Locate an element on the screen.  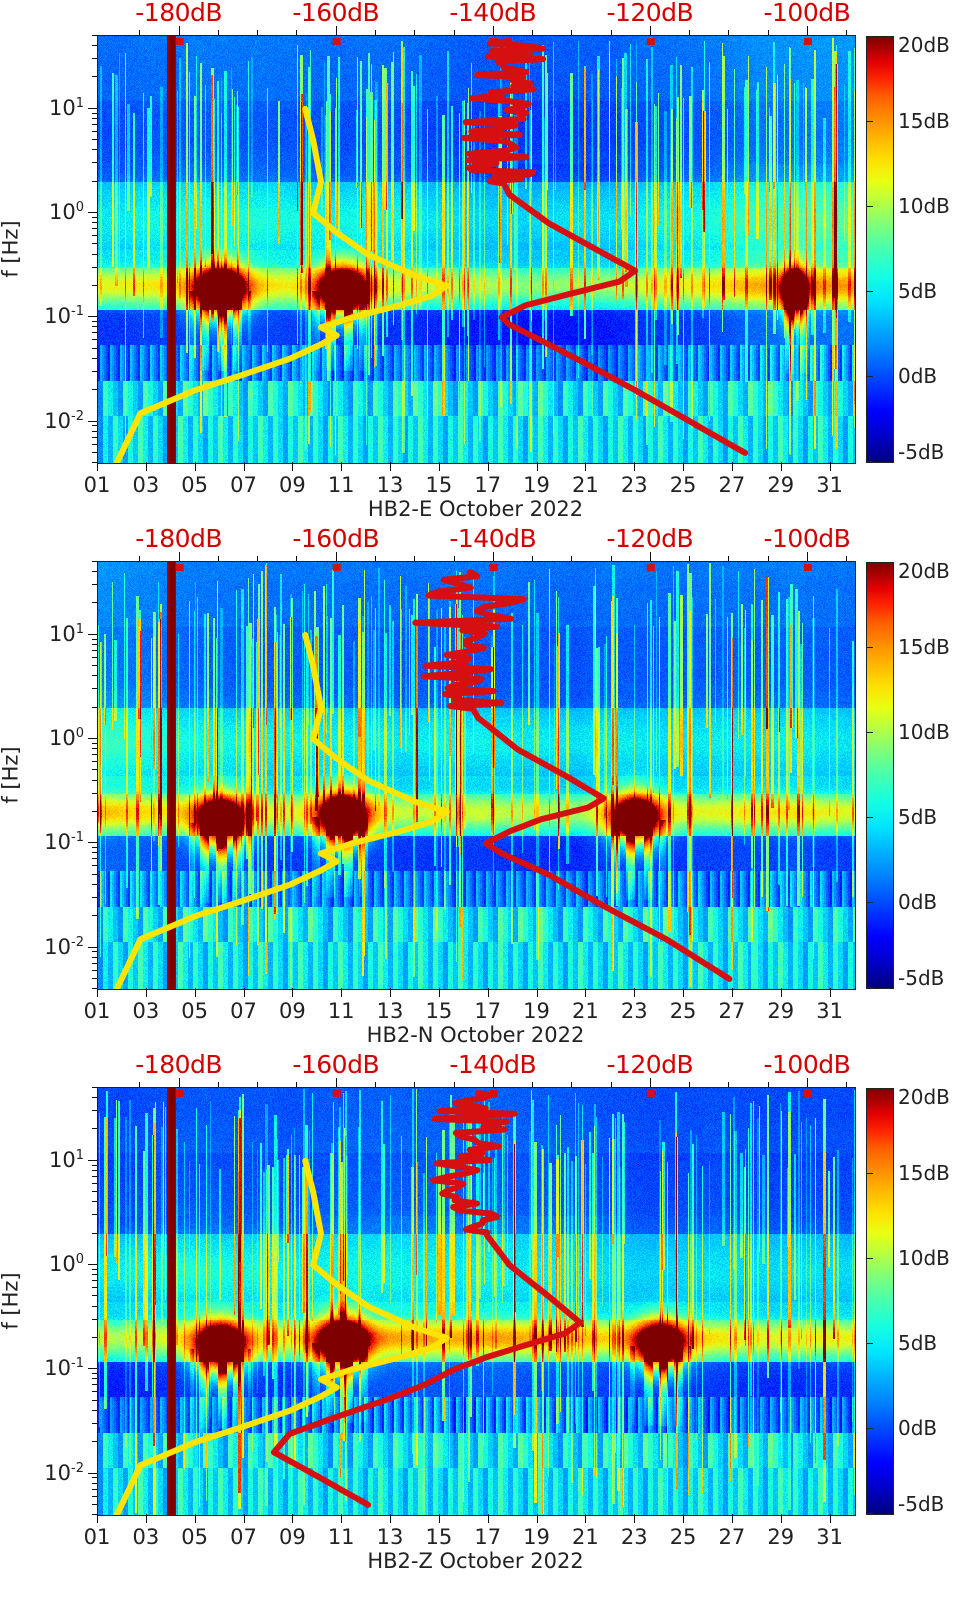
colorbar-tick-label: 5dB is located at coordinates (918, 1343).